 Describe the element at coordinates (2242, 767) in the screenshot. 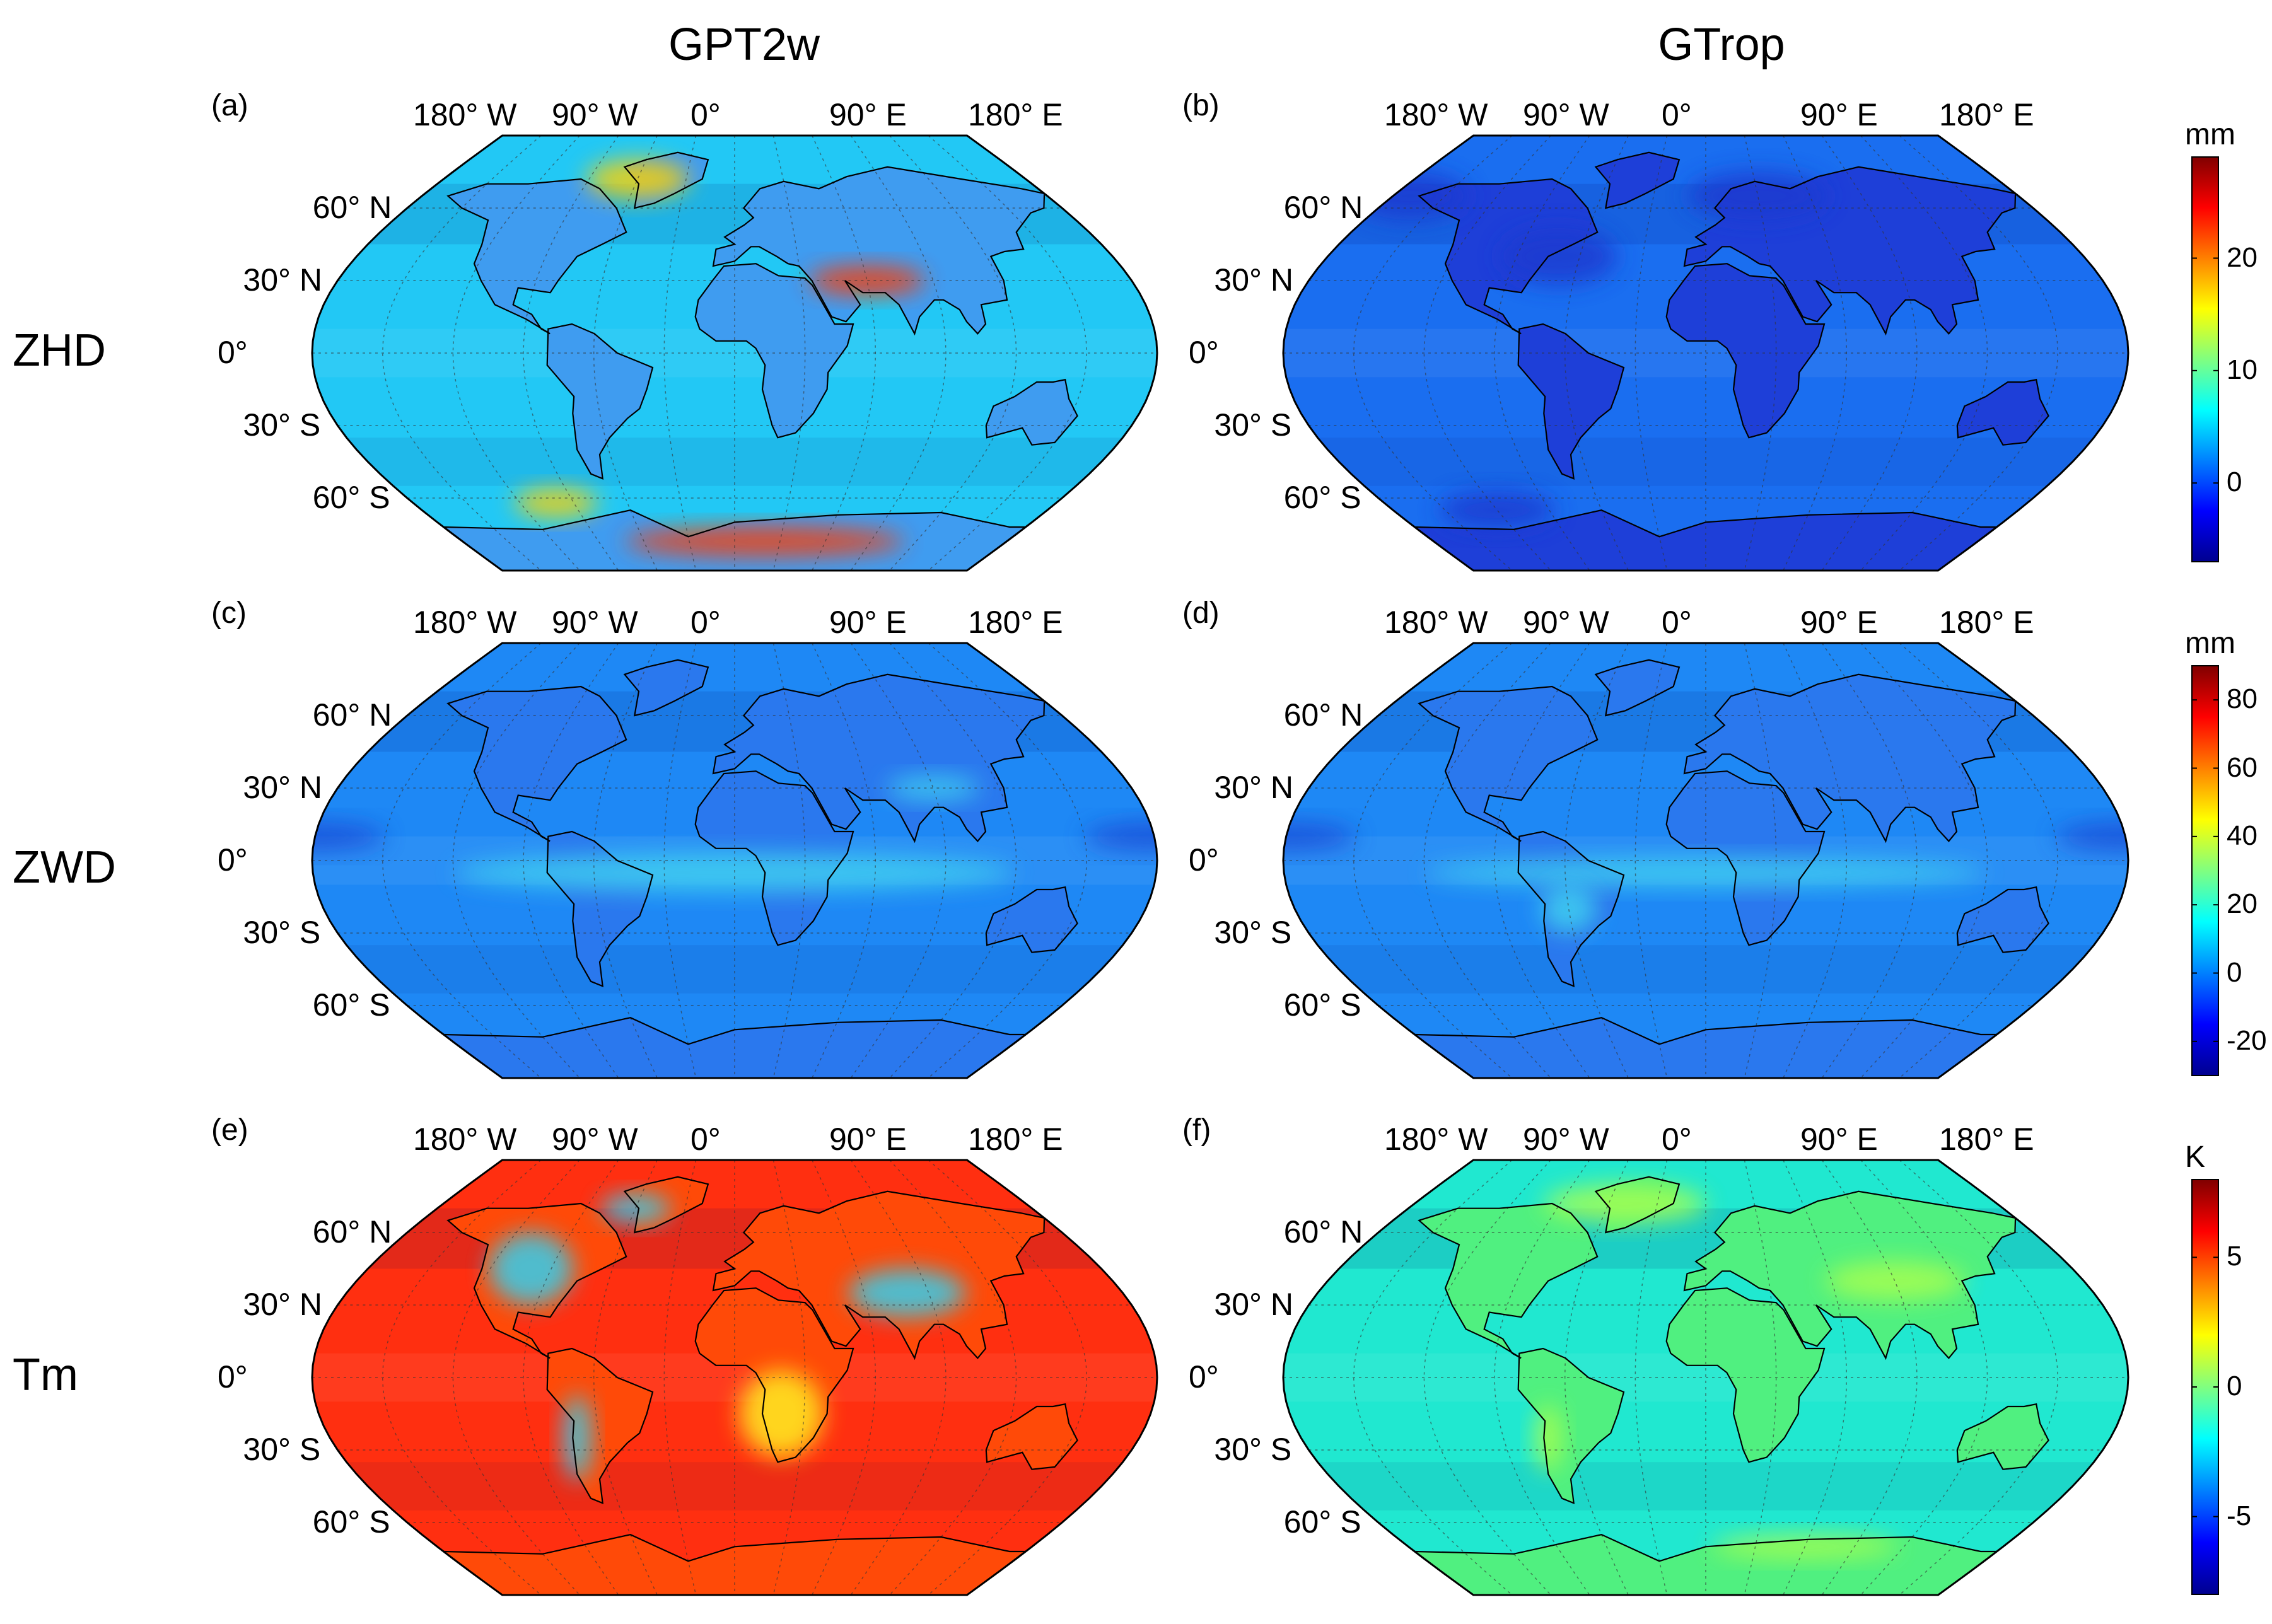

I see `colorbar-tick-label: 60` at that location.